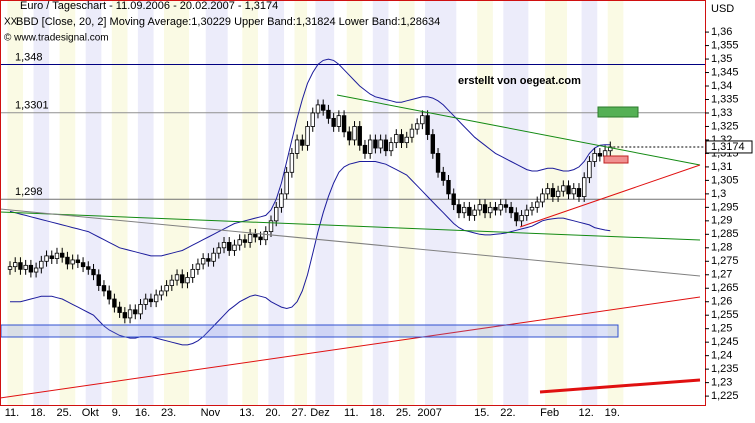  I want to click on y-tick-label: 1,23, so click(721, 383).